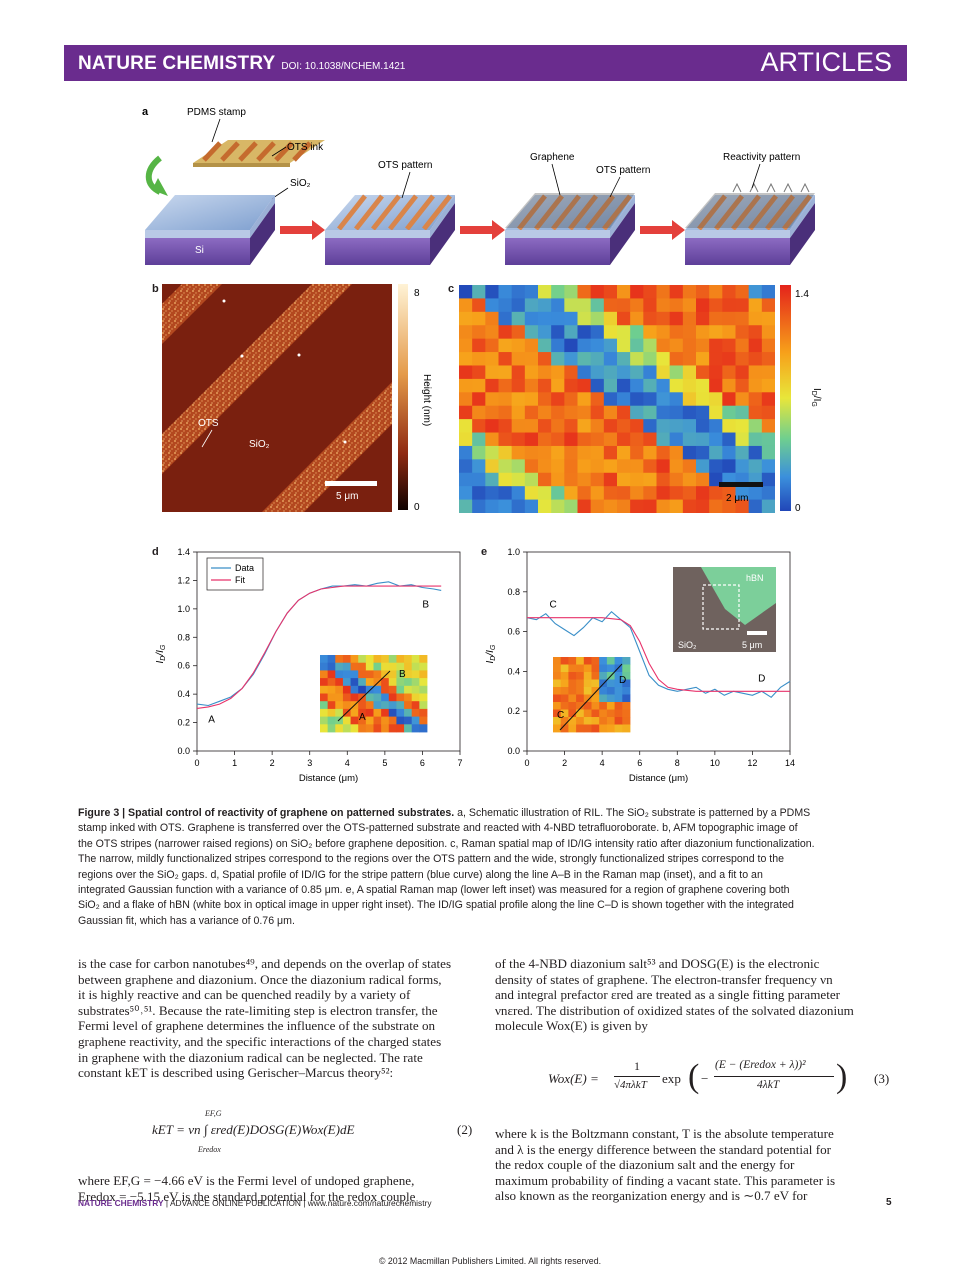 This screenshot has height=1282, width=980. Describe the element at coordinates (752, 763) in the screenshot. I see `x-tick-label: 12` at that location.